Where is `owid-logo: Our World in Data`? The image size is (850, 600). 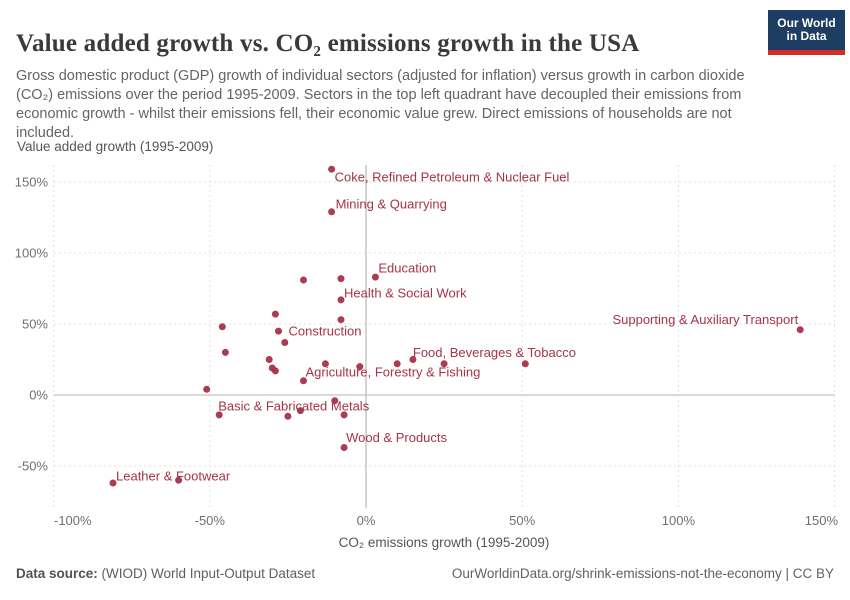 owid-logo: Our World in Data is located at coordinates (806, 32).